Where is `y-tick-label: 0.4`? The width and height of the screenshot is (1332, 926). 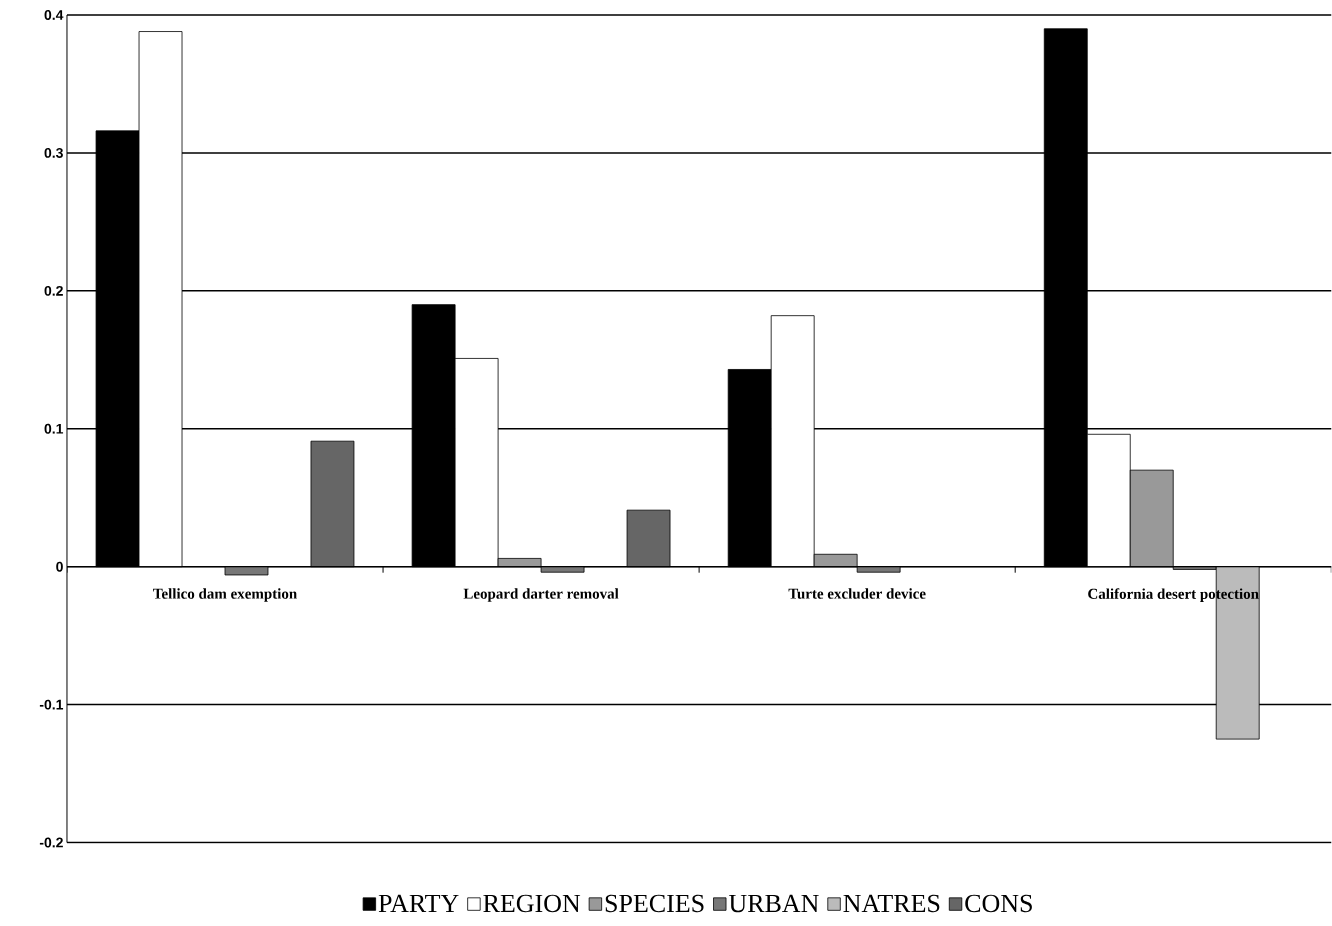 y-tick-label: 0.4 is located at coordinates (54, 15).